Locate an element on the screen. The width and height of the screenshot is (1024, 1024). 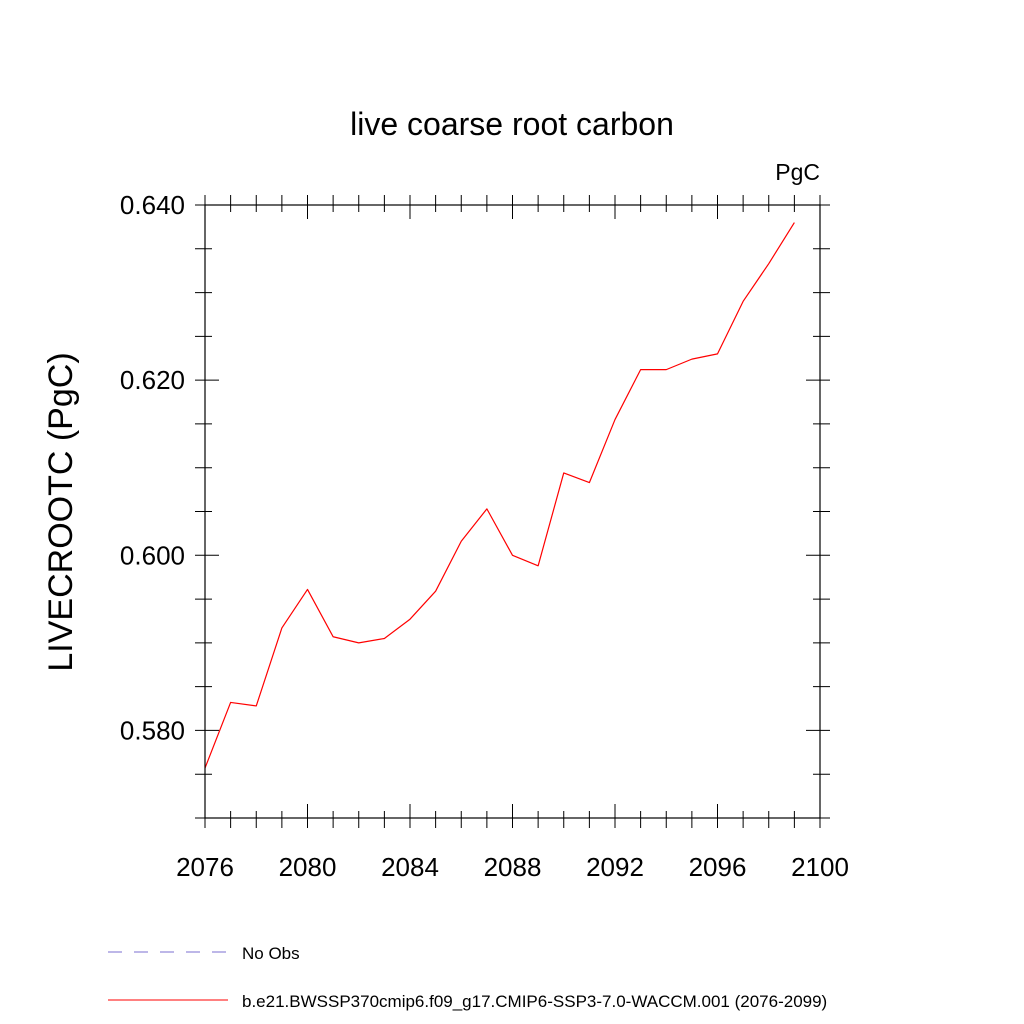
legend-no-obs-label: No Obs is located at coordinates (271, 953).